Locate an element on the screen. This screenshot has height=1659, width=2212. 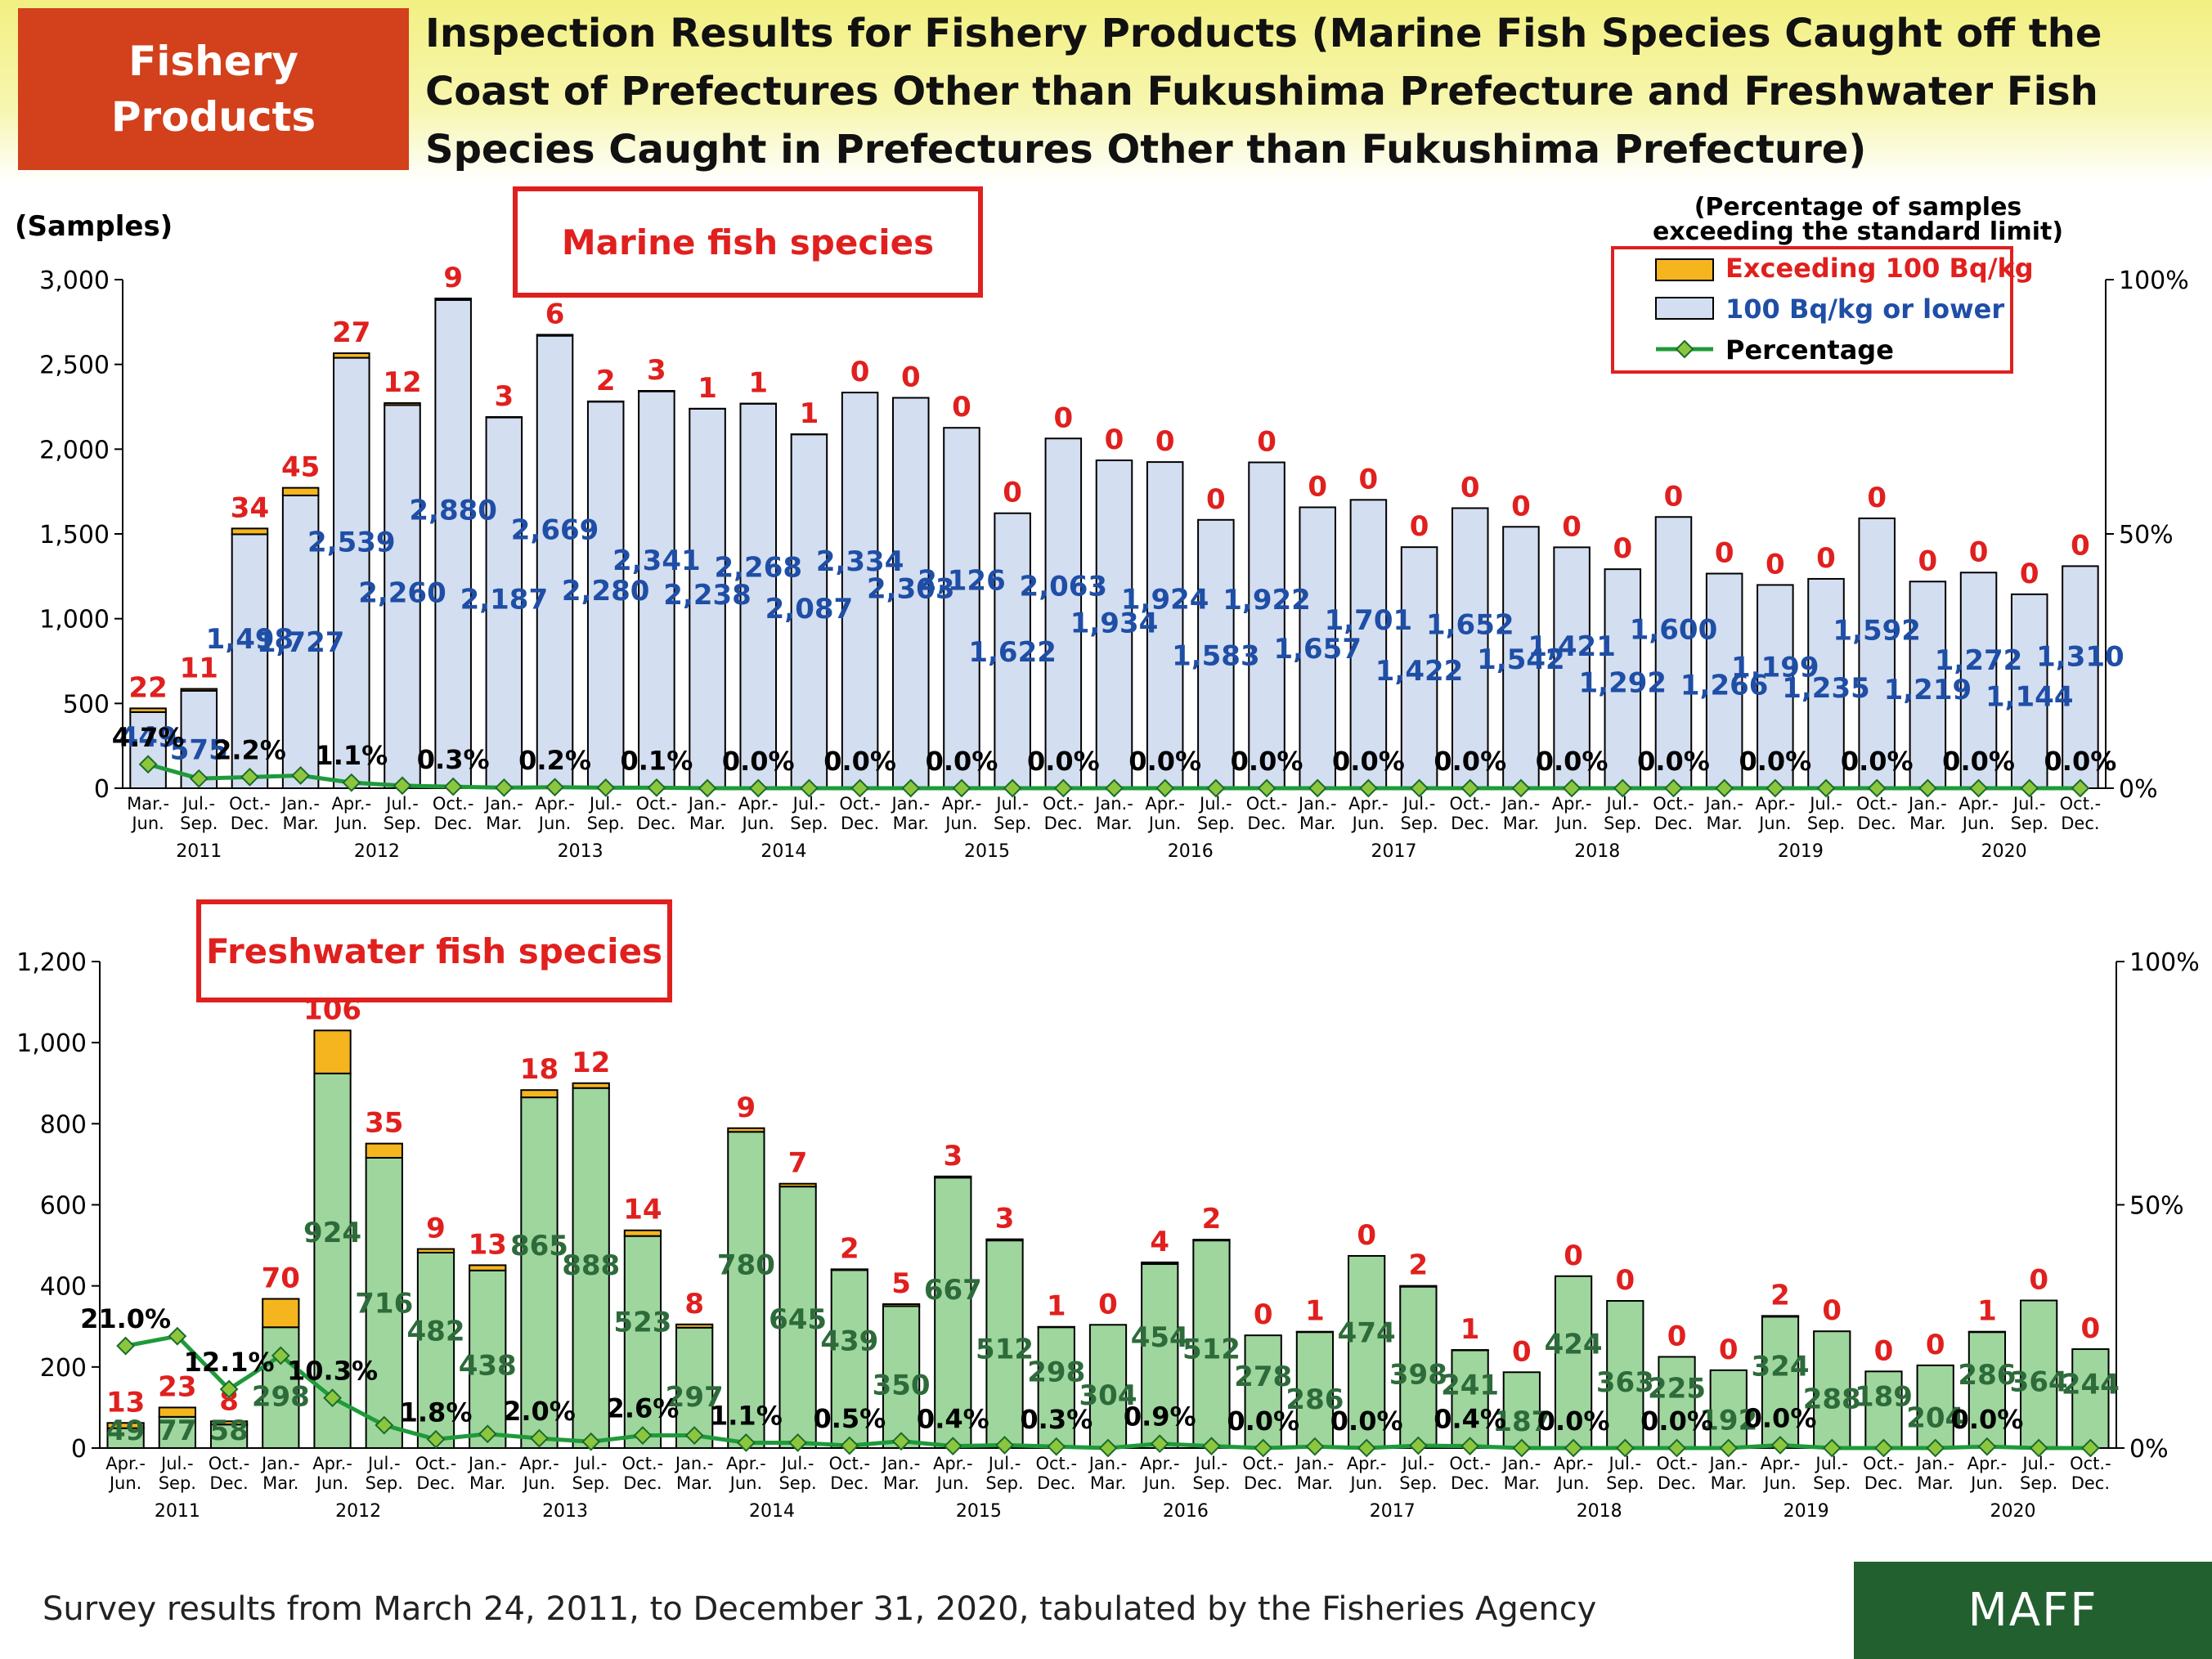
percentage-label: 0.2% is located at coordinates (554, 760).